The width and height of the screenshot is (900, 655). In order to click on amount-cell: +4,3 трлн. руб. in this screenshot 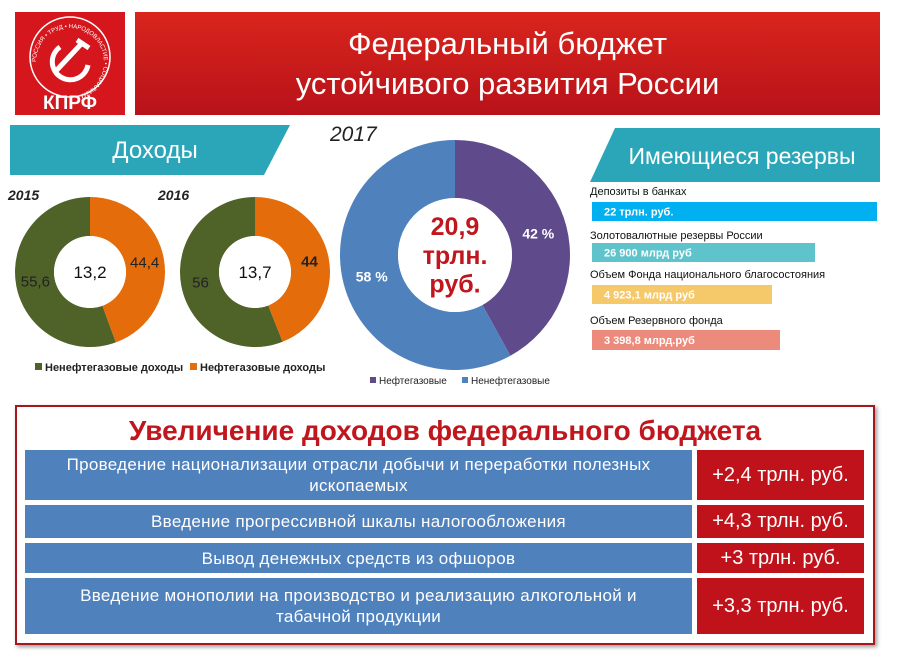, I will do `click(780, 521)`.